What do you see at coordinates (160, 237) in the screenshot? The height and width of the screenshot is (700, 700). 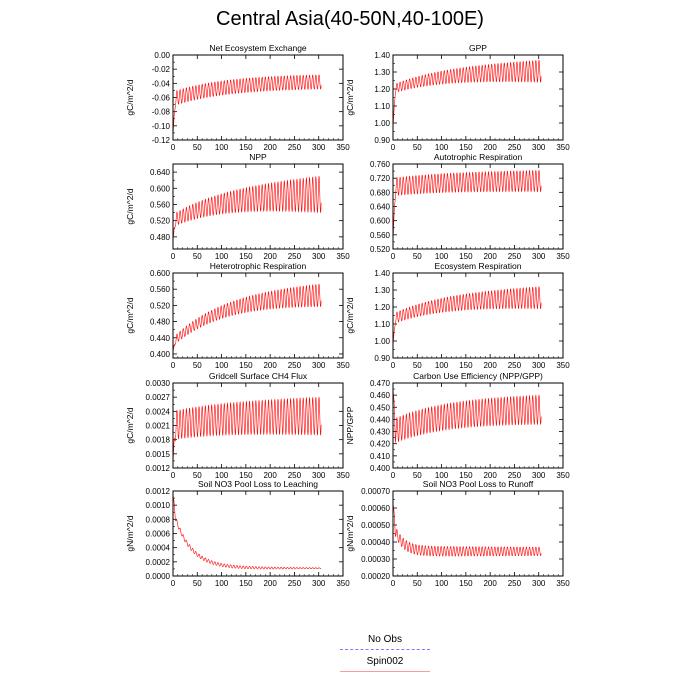 I see `y-tick-label: 0.480` at bounding box center [160, 237].